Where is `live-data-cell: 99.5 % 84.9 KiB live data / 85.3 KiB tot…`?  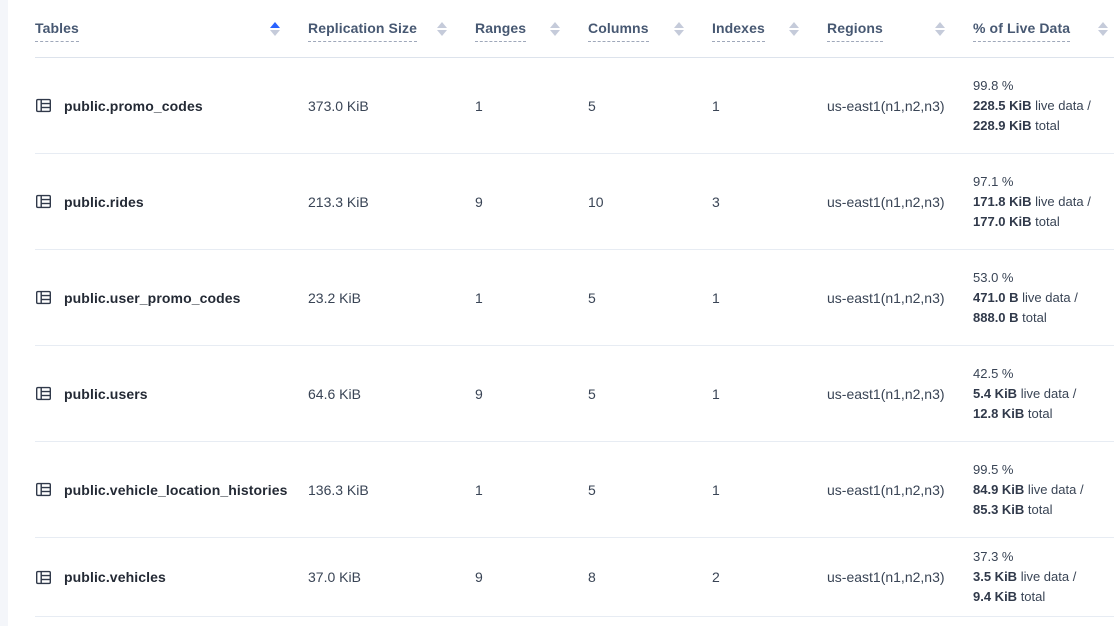 live-data-cell: 99.5 % 84.9 KiB live data / 85.3 KiB tot… is located at coordinates (1043, 490).